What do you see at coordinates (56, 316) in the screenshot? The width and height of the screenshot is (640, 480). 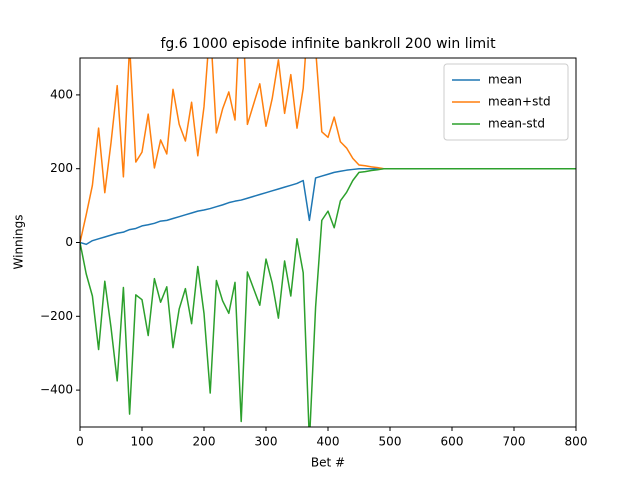 I see `y-tick-label: −200` at bounding box center [56, 316].